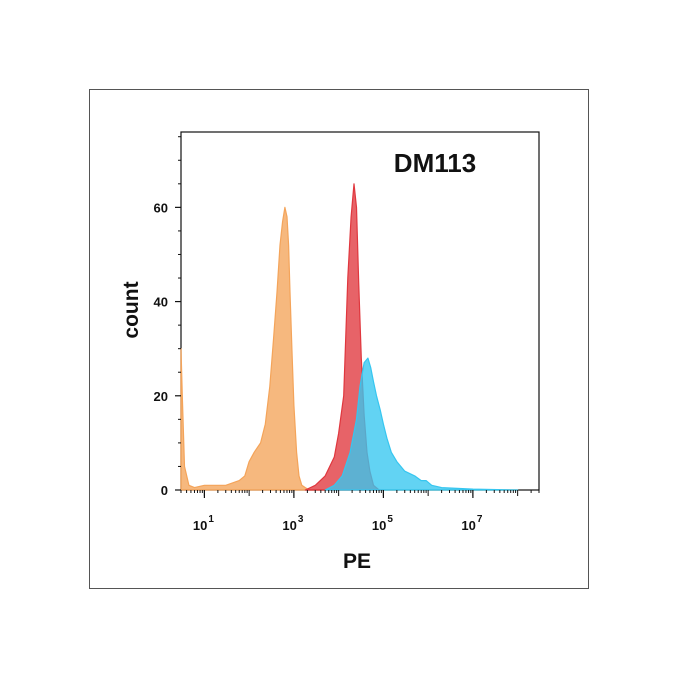  What do you see at coordinates (435, 163) in the screenshot?
I see `chart-title: DM113` at bounding box center [435, 163].